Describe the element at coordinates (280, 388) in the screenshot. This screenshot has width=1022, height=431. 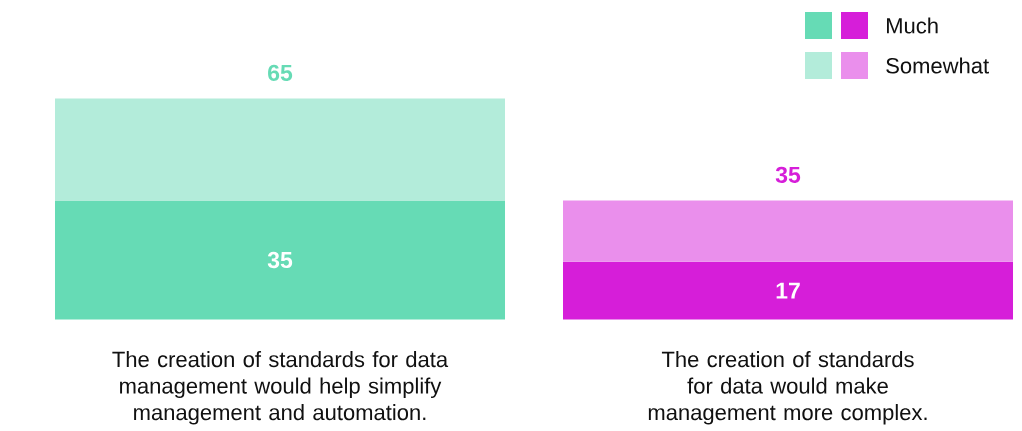
I see `x-tick-label: The creation of standards for data management would help simplify management and automation.` at that location.